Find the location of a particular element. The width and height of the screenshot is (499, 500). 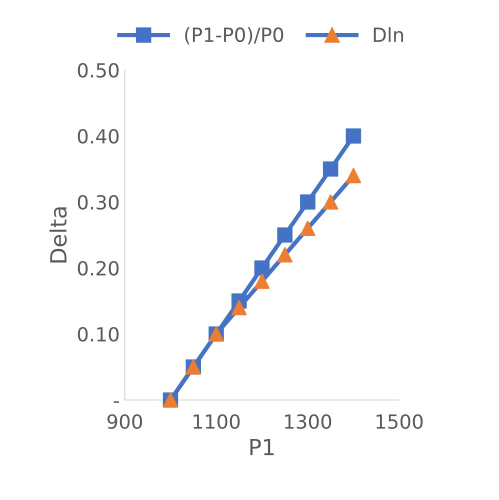

y-tick-label: 0.50 is located at coordinates (98, 70).